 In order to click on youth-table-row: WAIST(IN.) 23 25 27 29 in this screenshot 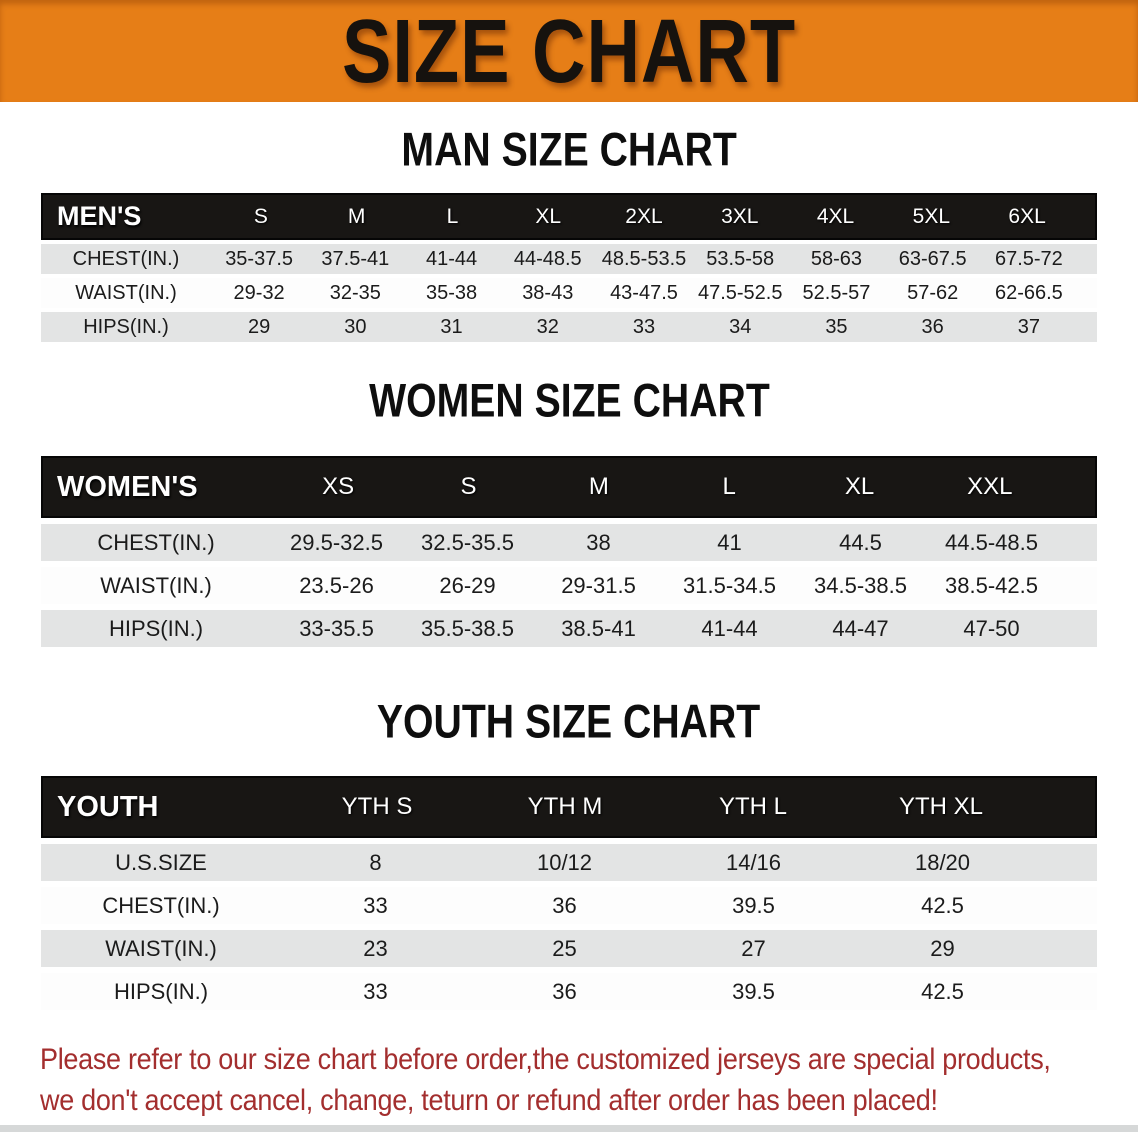, I will do `click(569, 948)`.